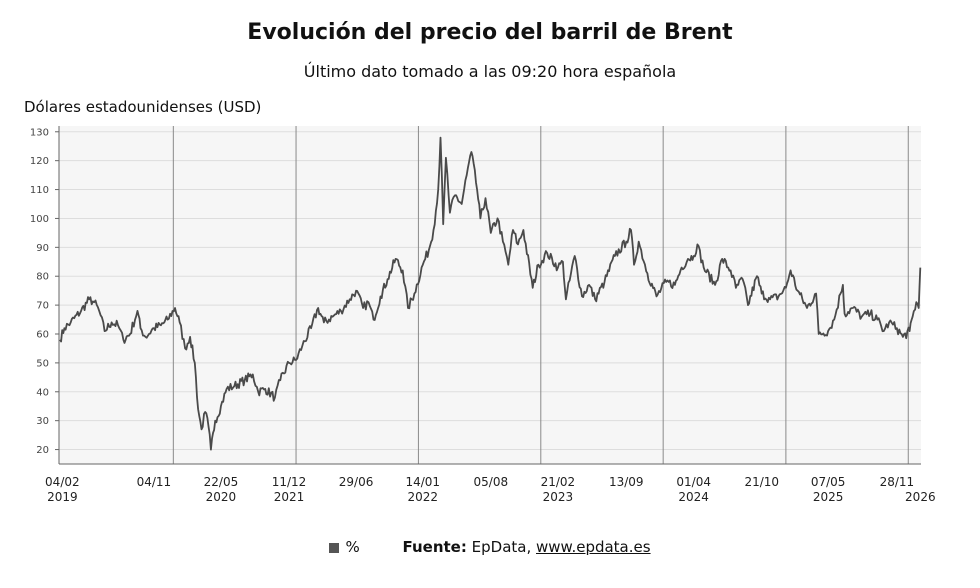 The width and height of the screenshot is (980, 588). I want to click on x-tick-year: 2025, so click(828, 497).